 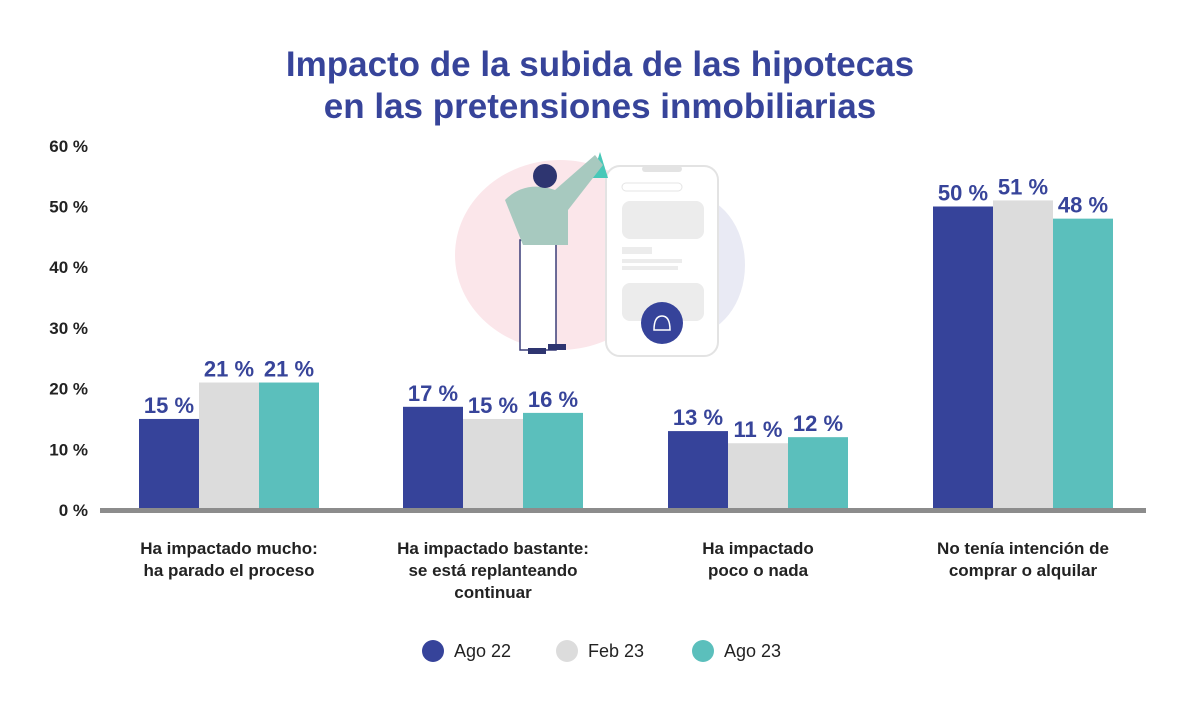 I want to click on x-category-label-line: Ha impactado, so click(x=758, y=548).